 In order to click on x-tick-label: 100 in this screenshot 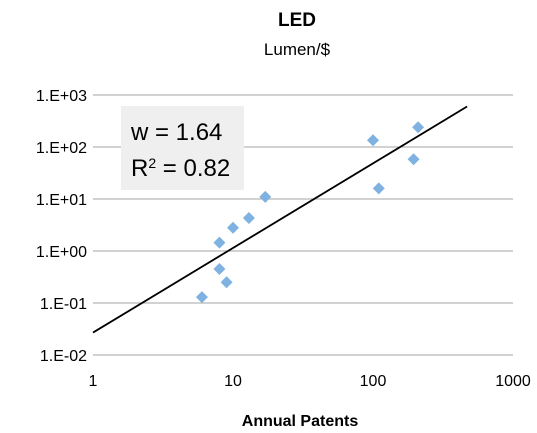, I will do `click(373, 381)`.